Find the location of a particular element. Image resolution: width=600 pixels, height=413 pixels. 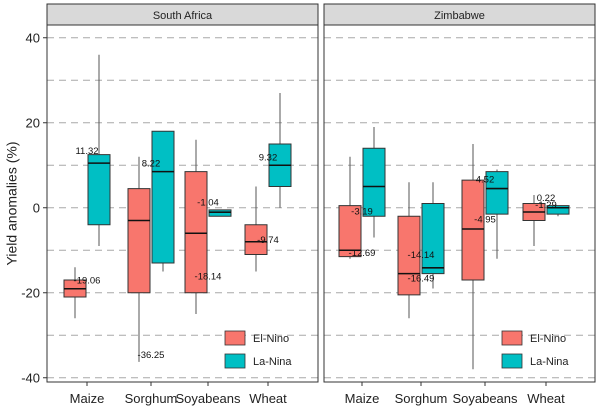

value-annotation: -16.49 is located at coordinates (421, 278).